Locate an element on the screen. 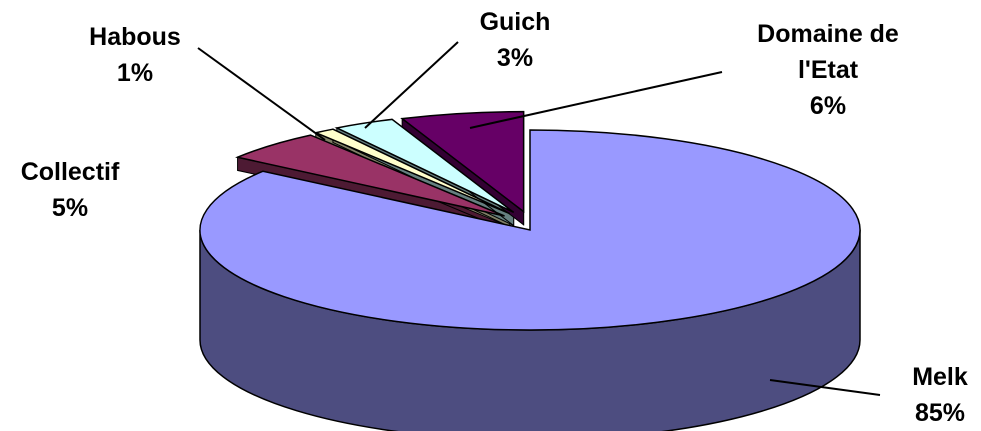 This screenshot has width=981, height=431. label-habous: Habous 1% is located at coordinates (135, 55).